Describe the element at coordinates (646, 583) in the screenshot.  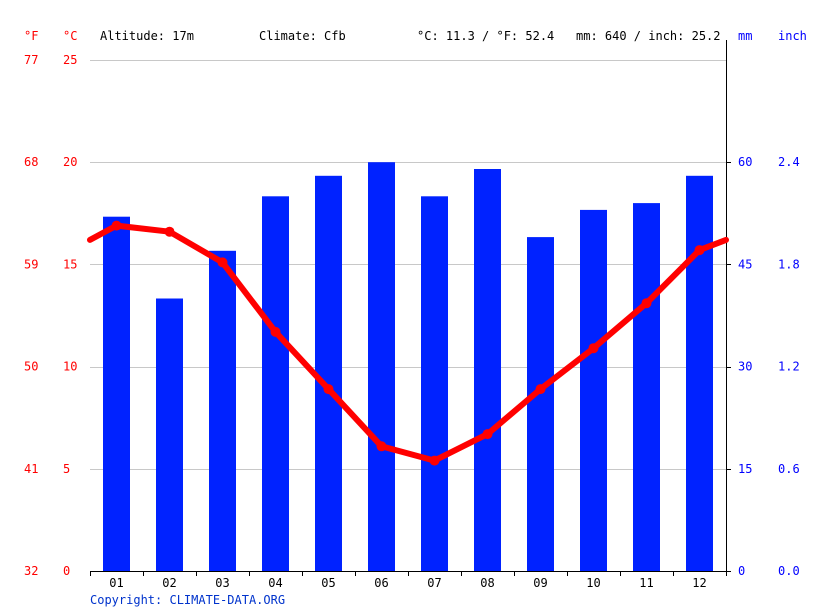
I see `month-tick-label: 11` at that location.